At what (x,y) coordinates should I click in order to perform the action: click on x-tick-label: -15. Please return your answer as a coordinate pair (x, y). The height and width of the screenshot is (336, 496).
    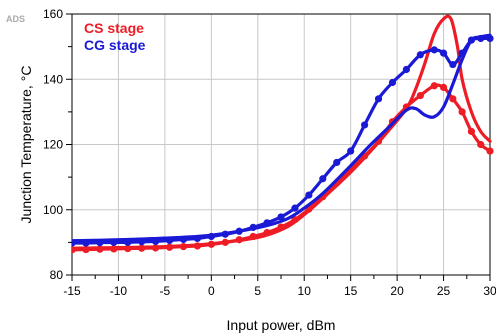
    Looking at the image, I should click on (72, 291).